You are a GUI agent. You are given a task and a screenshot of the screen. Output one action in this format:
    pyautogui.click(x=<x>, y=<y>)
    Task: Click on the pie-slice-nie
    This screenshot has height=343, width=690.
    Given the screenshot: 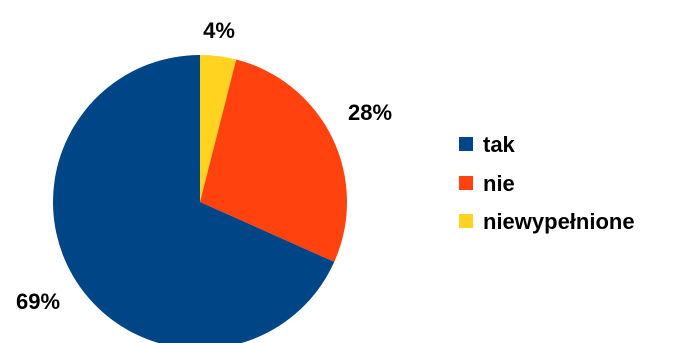 What is the action you would take?
    pyautogui.click(x=274, y=160)
    